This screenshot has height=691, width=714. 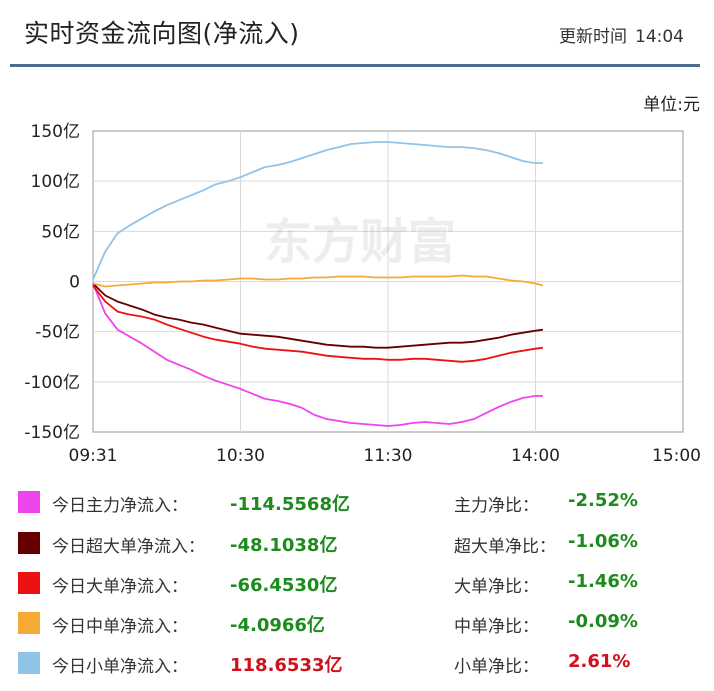 I want to click on ratio-value: -1.06%, so click(x=603, y=541).